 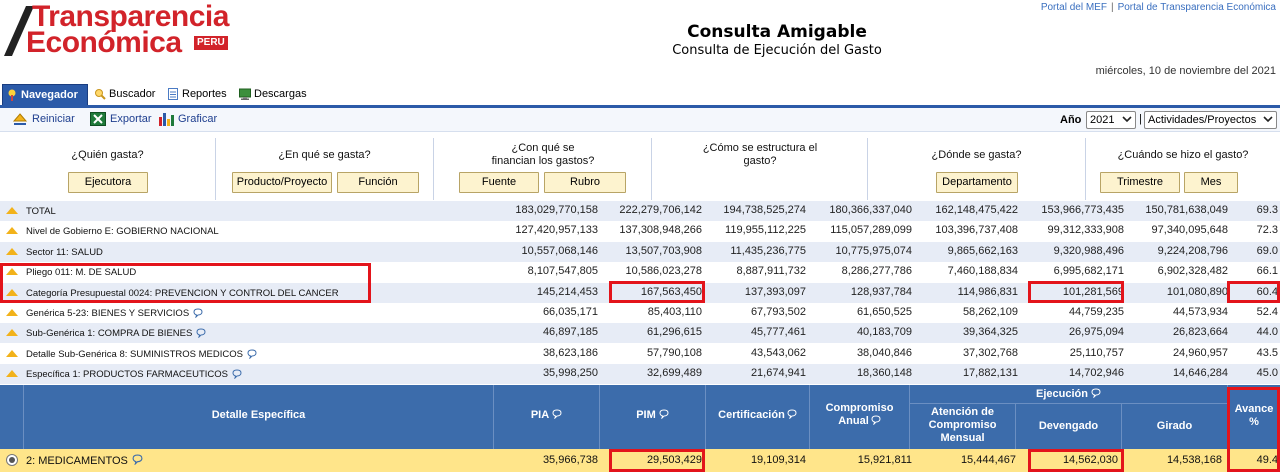 I want to click on chart-button: Graficar, so click(x=187, y=120).